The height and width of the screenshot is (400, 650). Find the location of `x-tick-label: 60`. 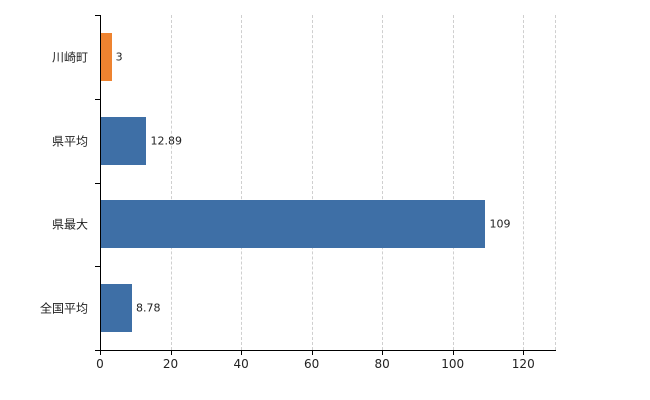

x-tick-label: 60 is located at coordinates (311, 364).